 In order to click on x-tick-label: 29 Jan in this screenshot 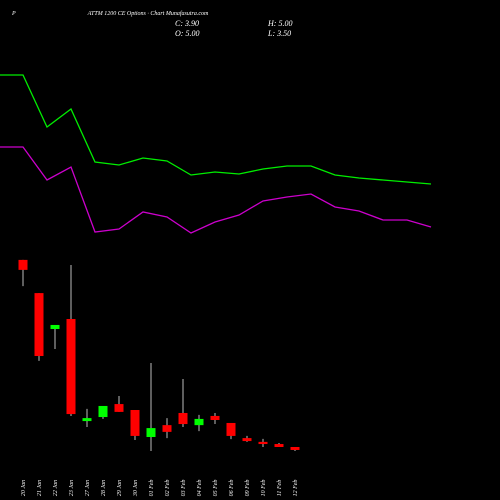, I will do `click(120, 488)`.